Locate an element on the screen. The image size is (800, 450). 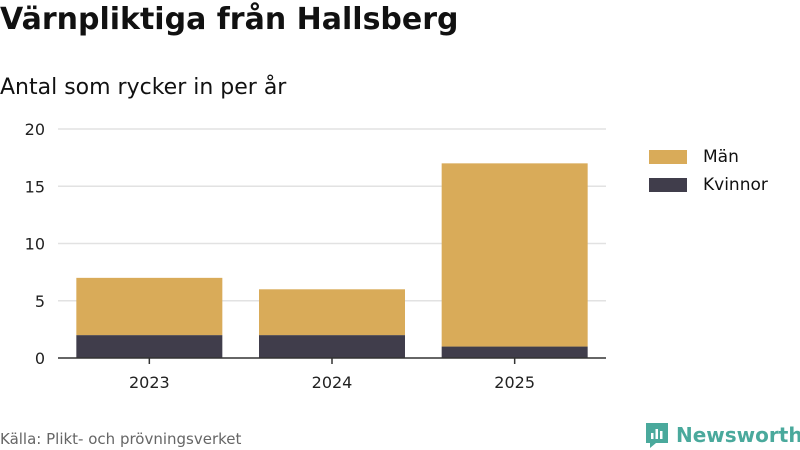
x-tick-label-2023: 2023 is located at coordinates (149, 382).